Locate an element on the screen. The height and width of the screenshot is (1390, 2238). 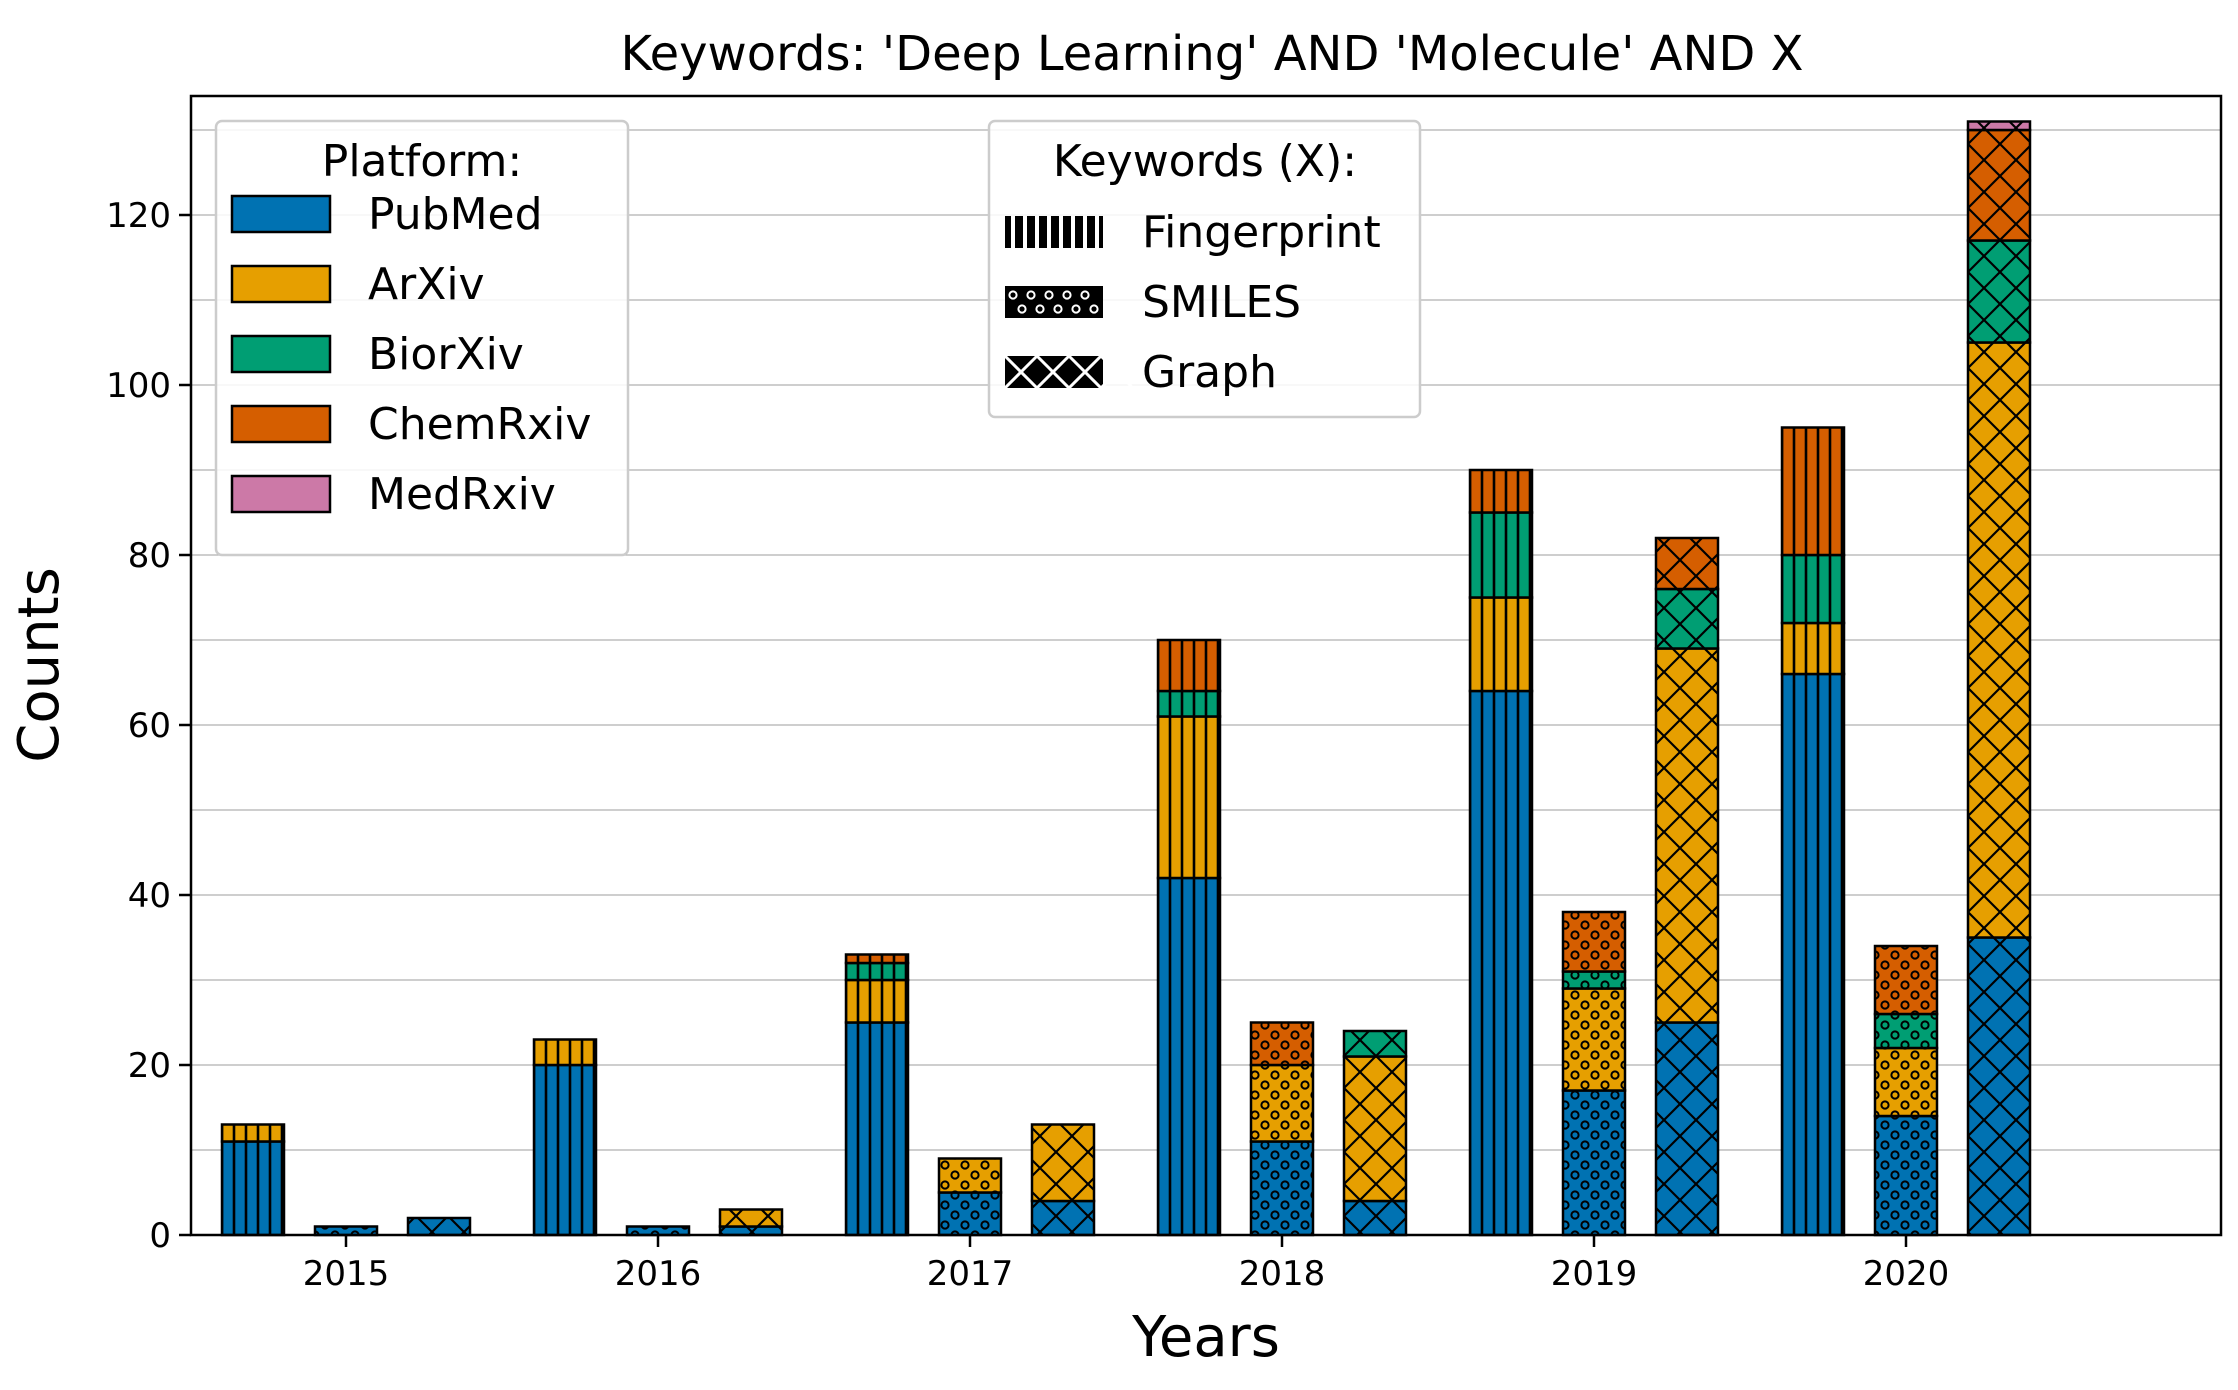
keywords-legend-title: Keywords (X): is located at coordinates (1205, 161).